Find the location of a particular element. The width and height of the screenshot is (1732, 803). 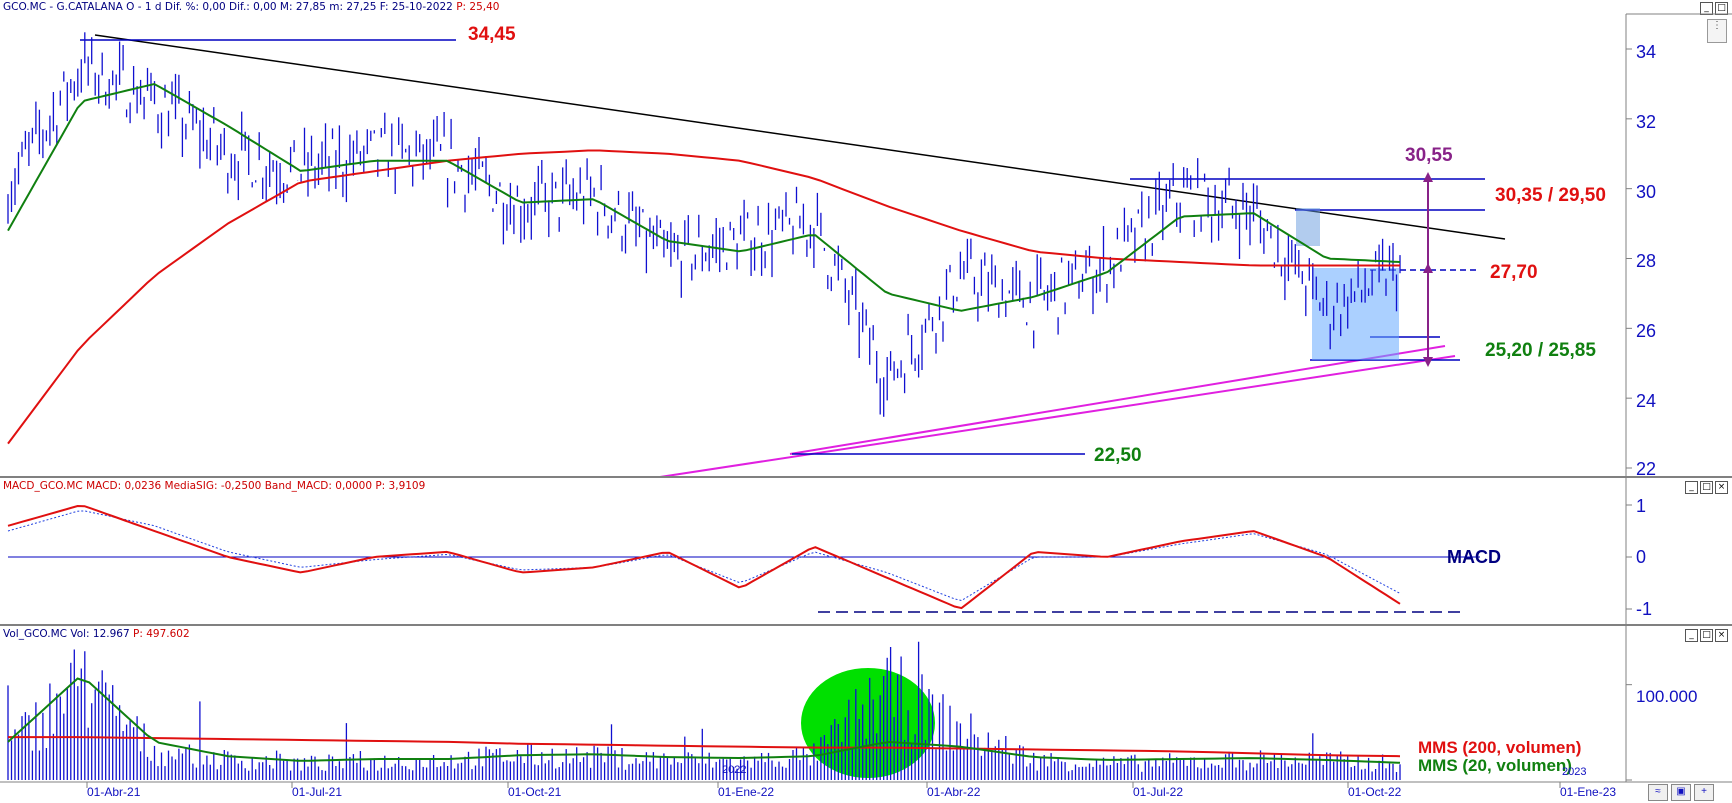

volume-header: Vol_GCO.MC Vol: 12.967 P: 497.602 is located at coordinates (96, 634).